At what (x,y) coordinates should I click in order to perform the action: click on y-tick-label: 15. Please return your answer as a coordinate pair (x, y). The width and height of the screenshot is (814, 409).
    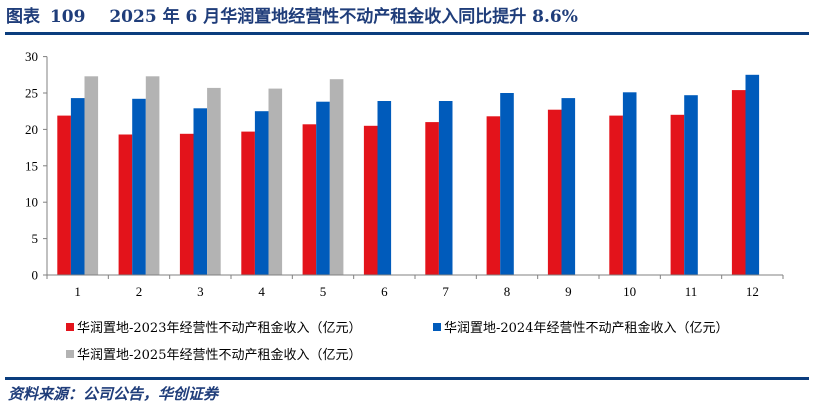
    Looking at the image, I should click on (31, 165).